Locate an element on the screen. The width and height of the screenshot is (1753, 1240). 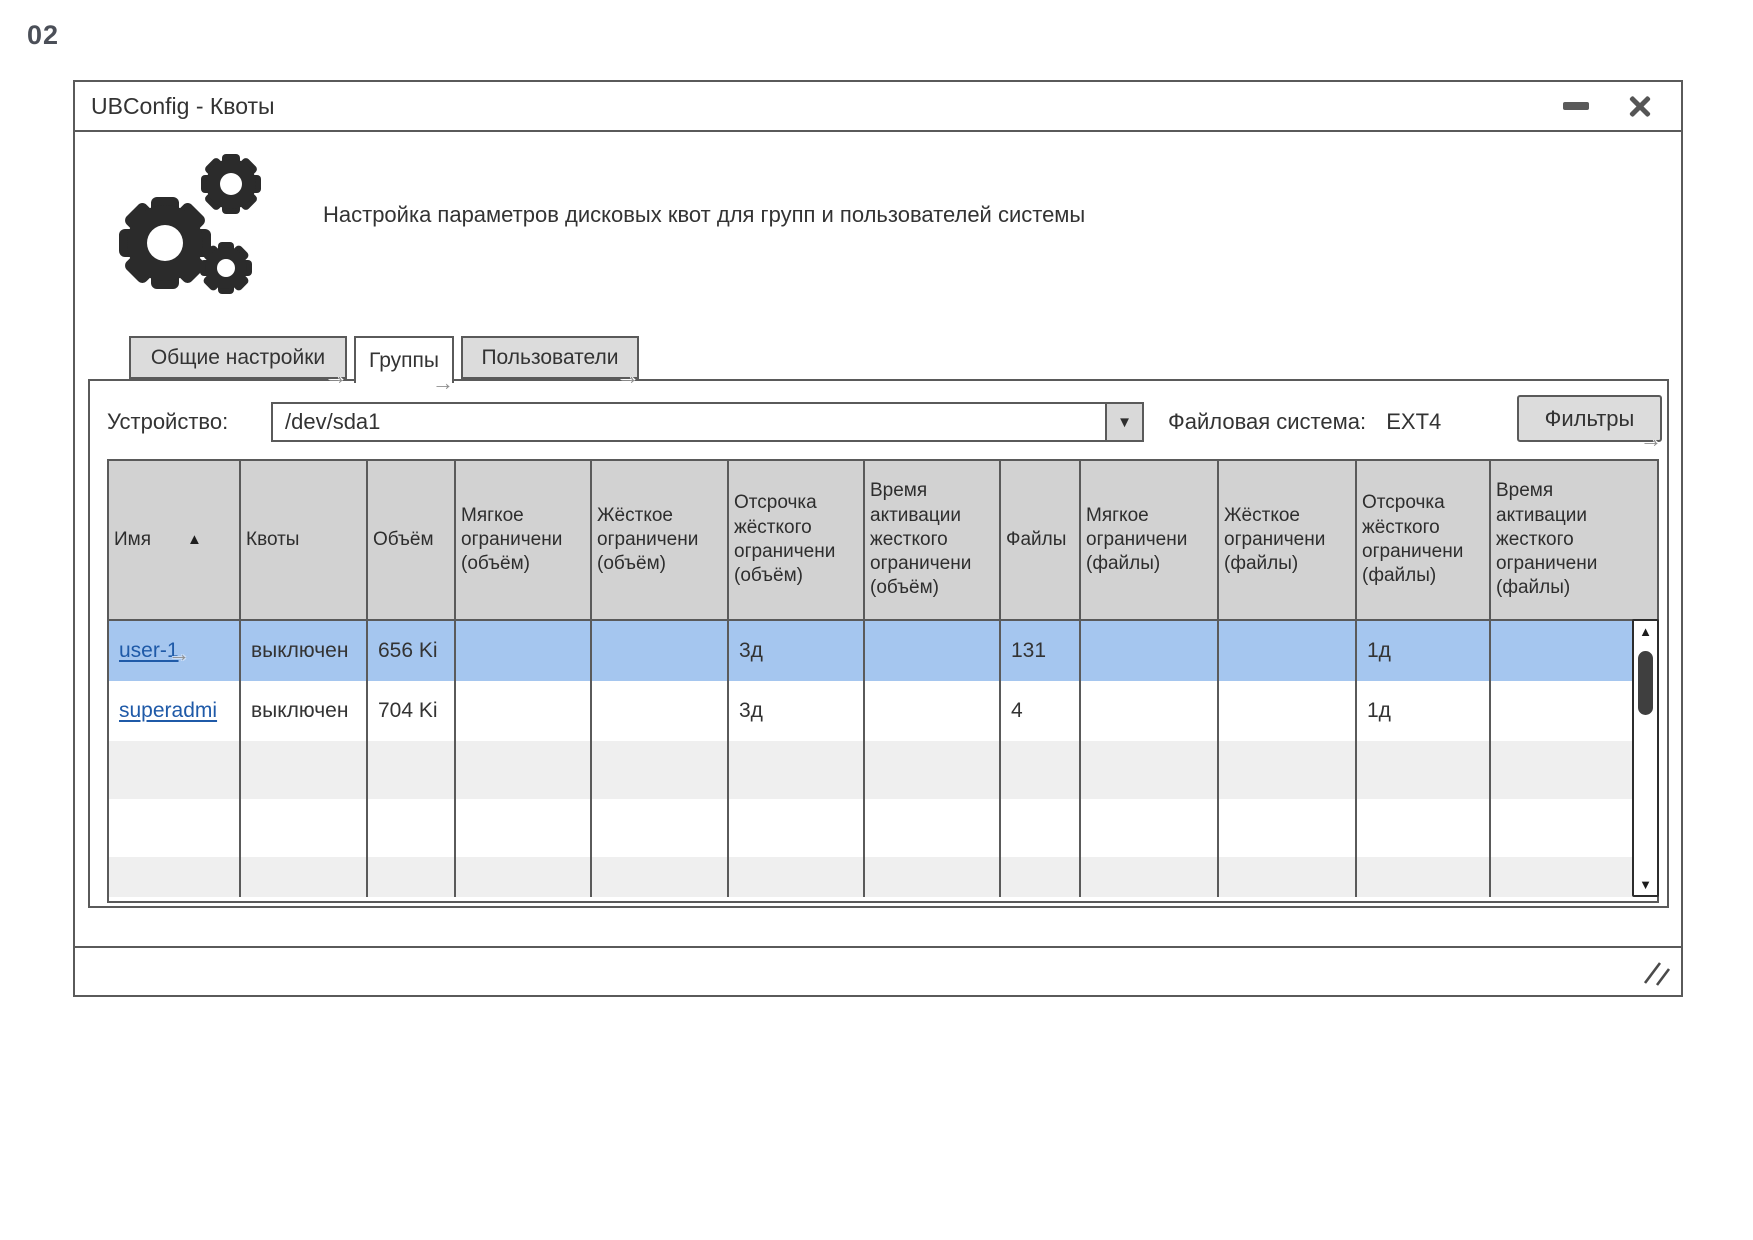
dropdown-button: ▼ is located at coordinates (1123, 422).